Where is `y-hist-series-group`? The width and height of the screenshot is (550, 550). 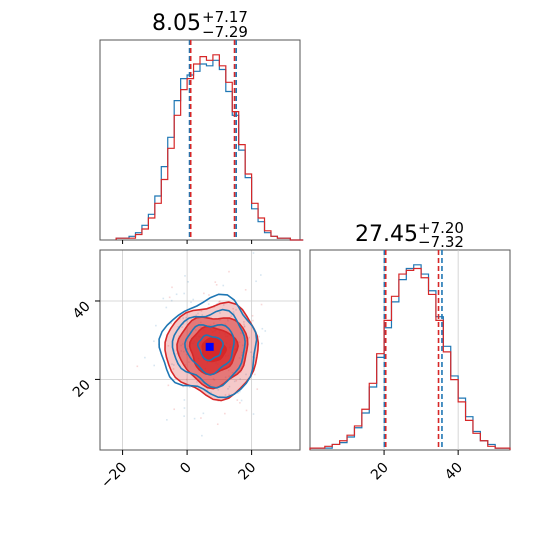
y-hist-series-group is located at coordinates (410, 350).